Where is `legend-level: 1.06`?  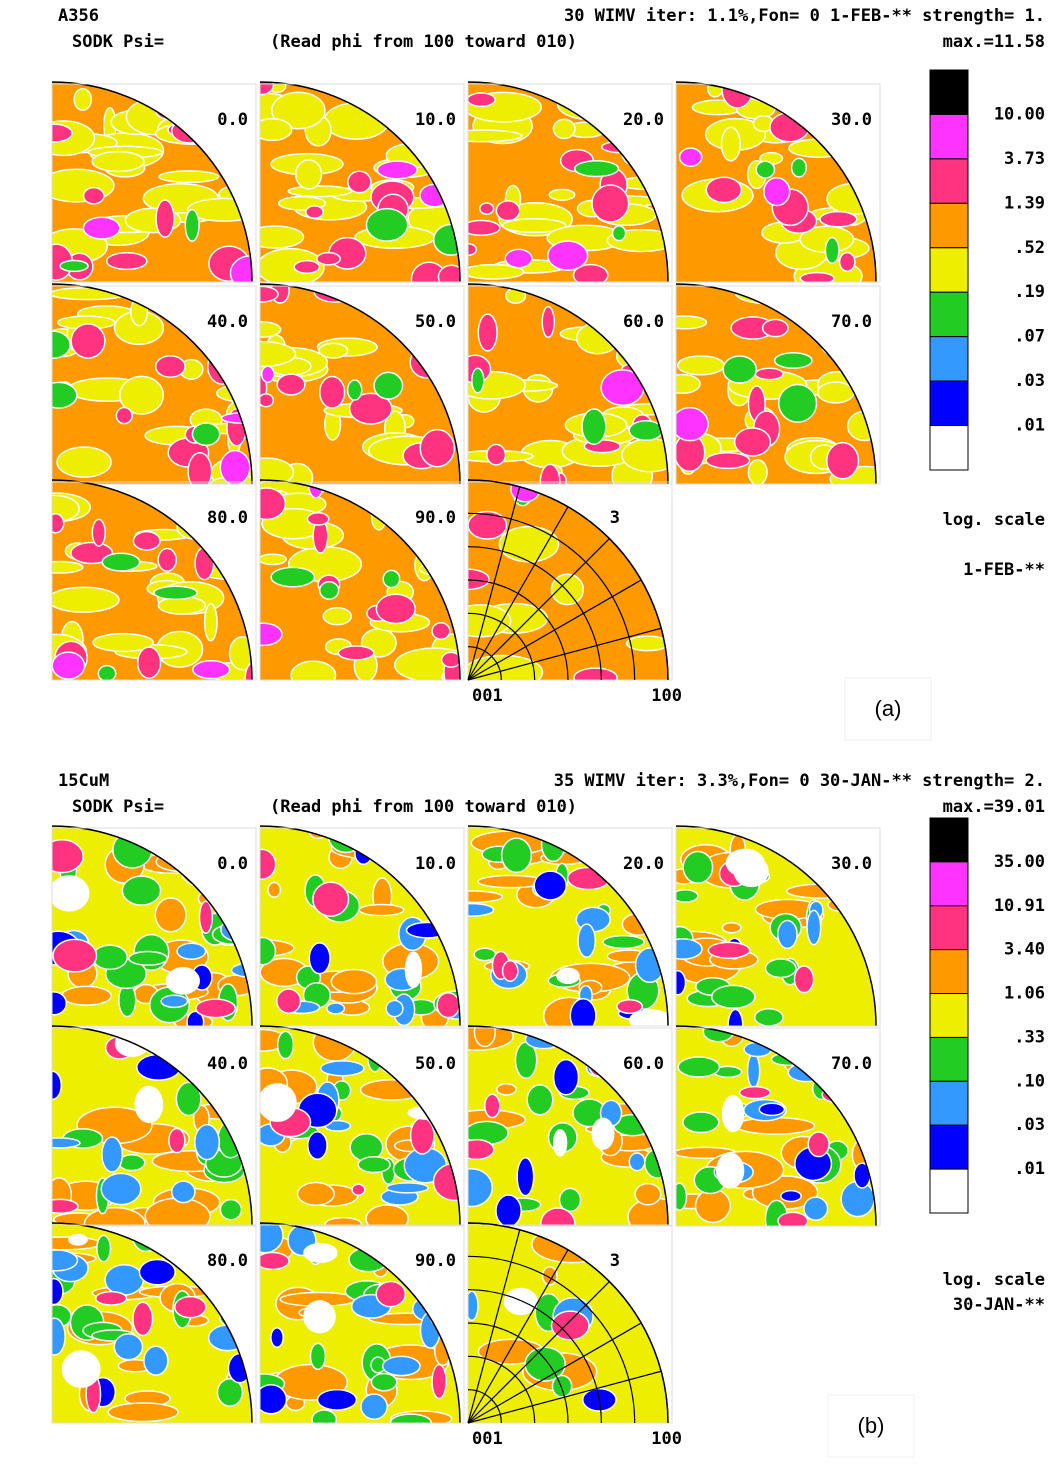 legend-level: 1.06 is located at coordinates (1024, 994).